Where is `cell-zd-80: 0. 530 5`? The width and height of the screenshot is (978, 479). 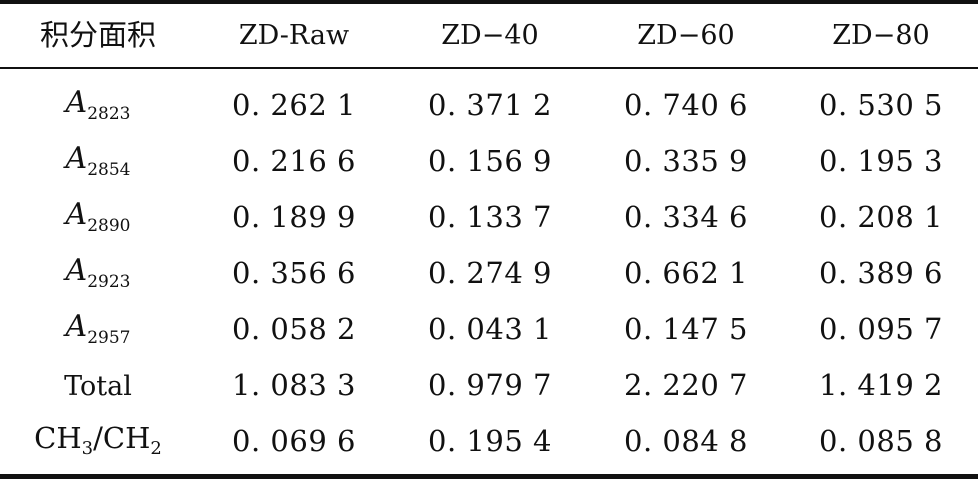 cell-zd-80: 0. 530 5 is located at coordinates (881, 104).